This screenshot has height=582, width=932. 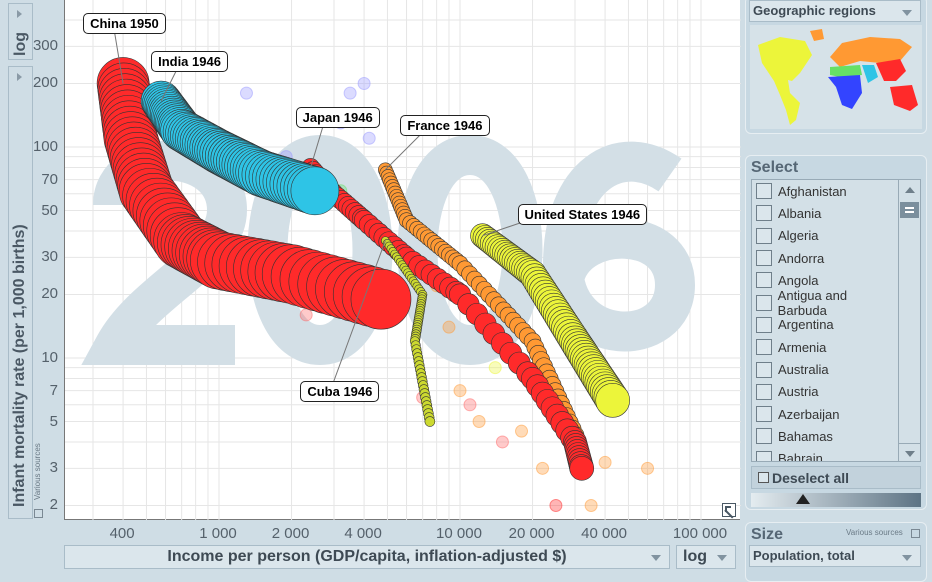 I want to click on country-name: Bahrain, so click(x=800, y=456).